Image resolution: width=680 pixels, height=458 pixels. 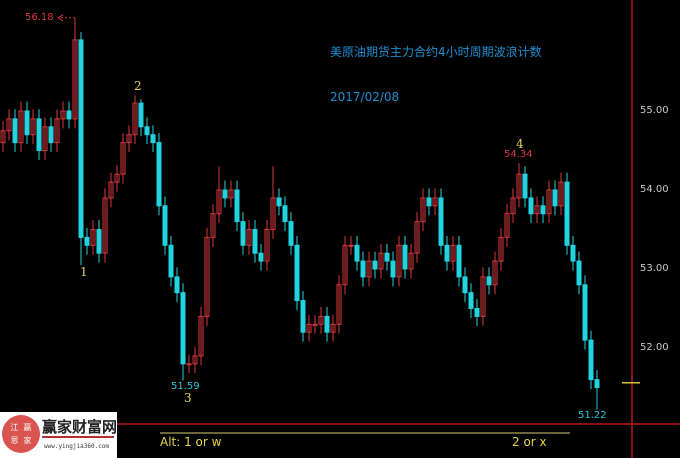 What do you see at coordinates (39, 17) in the screenshot?
I see `high-price-label: 56.18` at bounding box center [39, 17].